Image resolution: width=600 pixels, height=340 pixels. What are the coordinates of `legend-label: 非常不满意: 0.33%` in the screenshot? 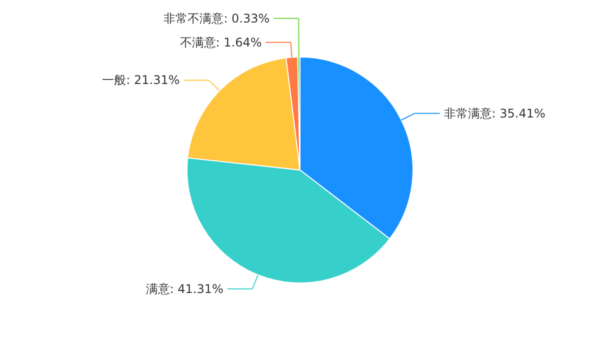 It's located at (217, 18).